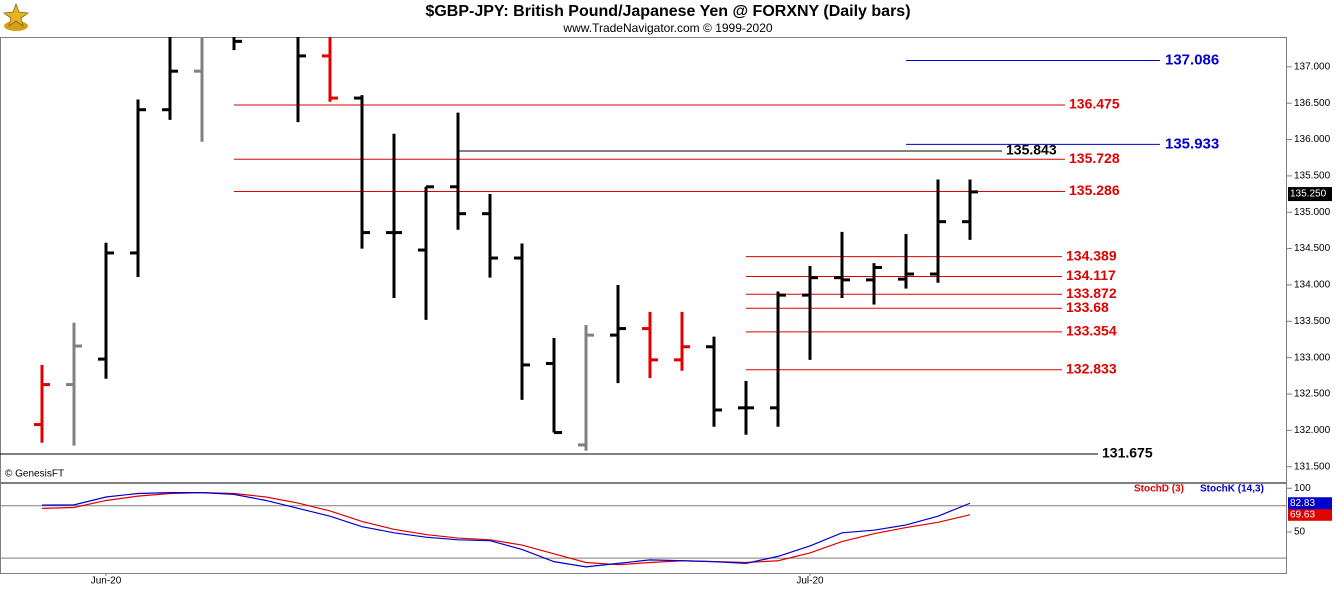 The width and height of the screenshot is (1336, 591). I want to click on level-label: 131.675, so click(1127, 453).